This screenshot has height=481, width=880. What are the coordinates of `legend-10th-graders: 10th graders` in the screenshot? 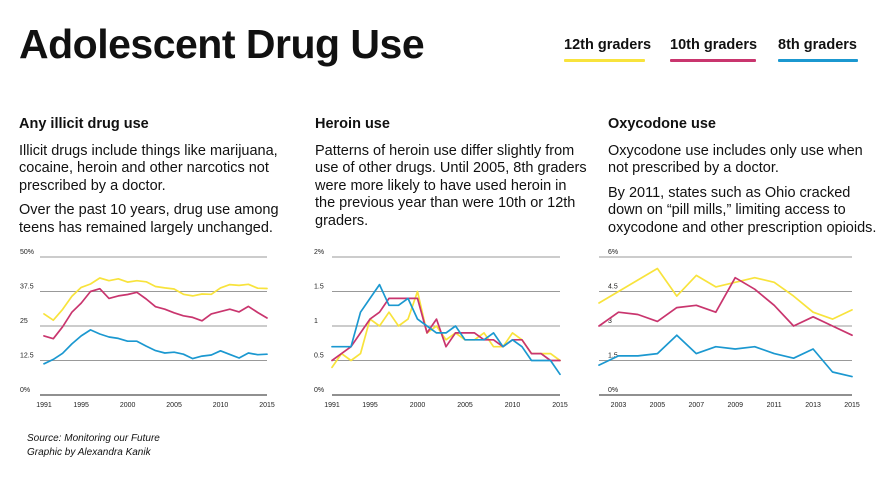 It's located at (713, 49).